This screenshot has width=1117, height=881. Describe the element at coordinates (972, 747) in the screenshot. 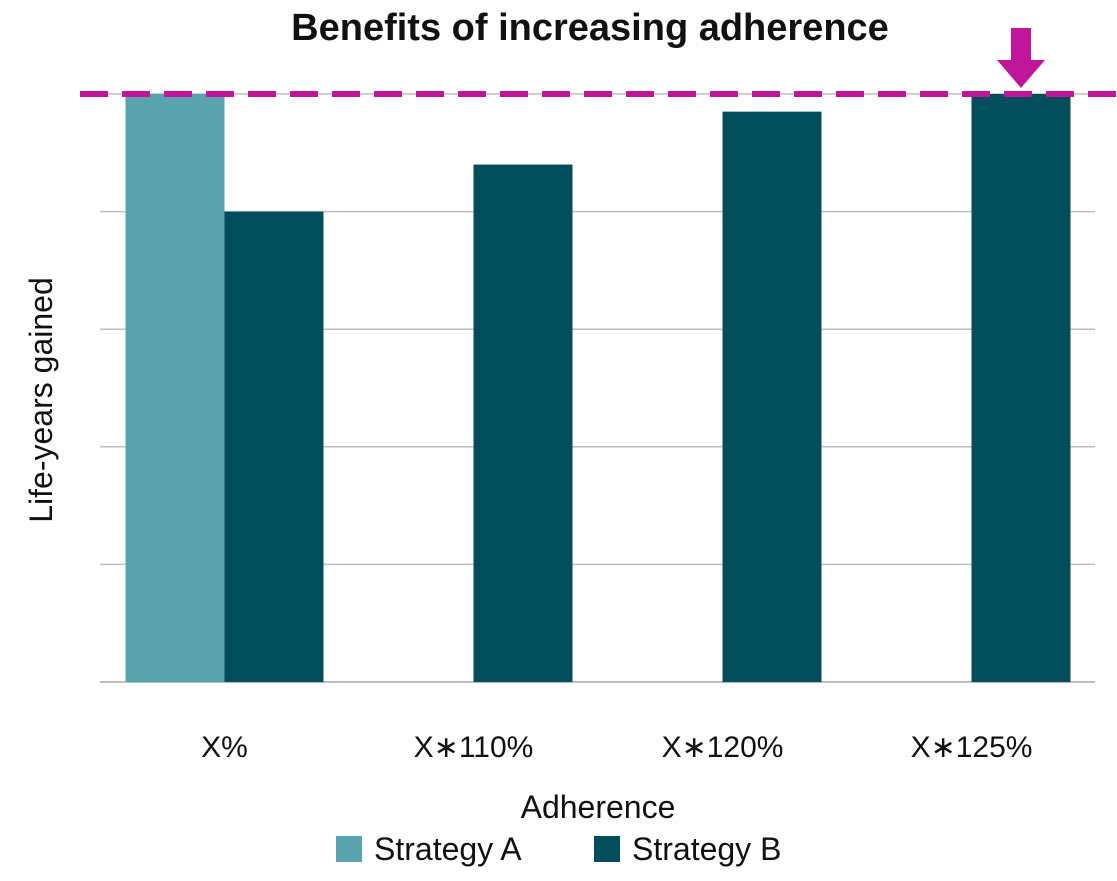

I see `x-tick-label: X∗125%` at that location.